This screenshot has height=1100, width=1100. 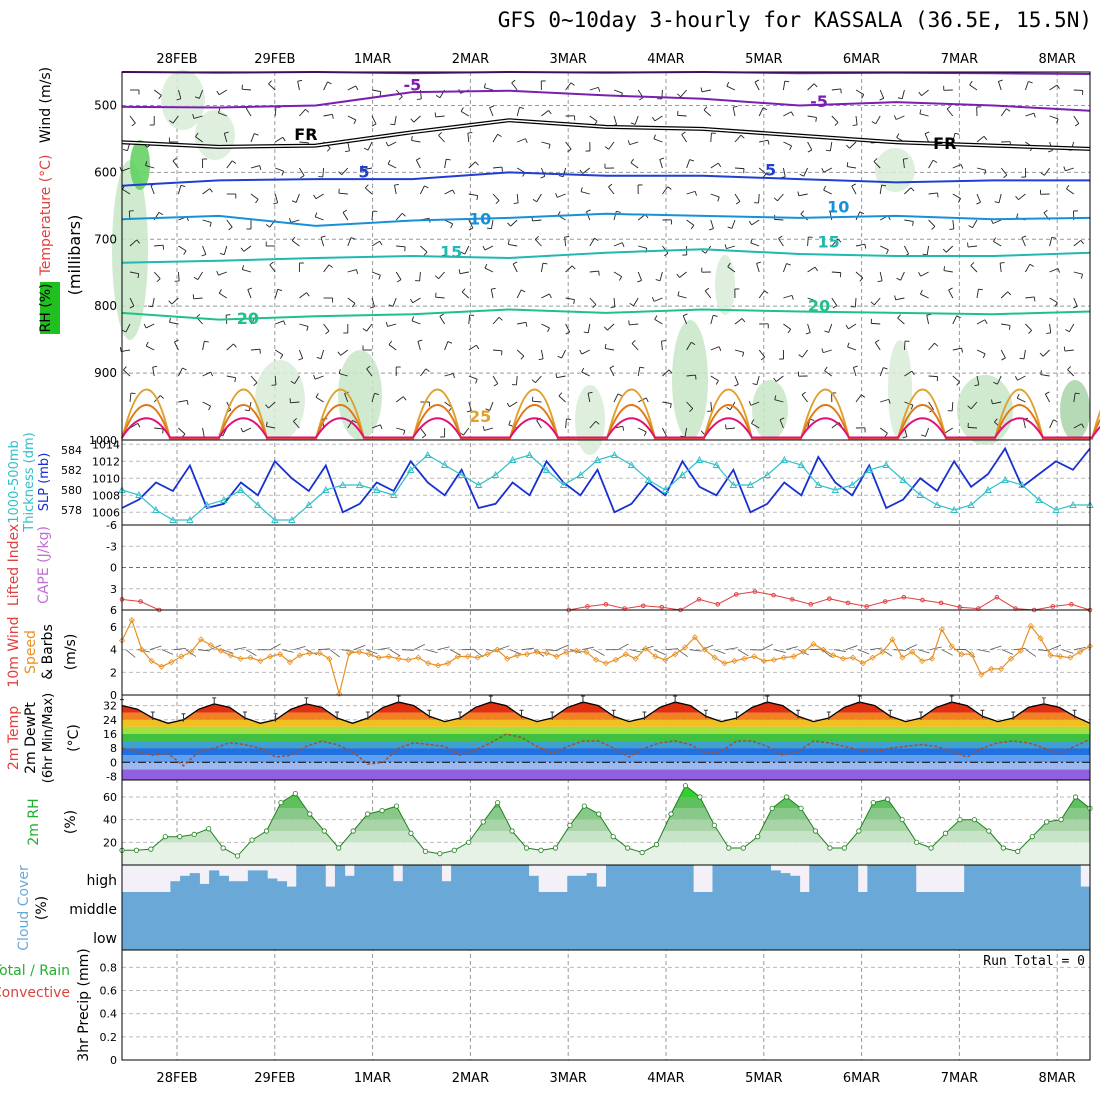 I want to click on temp-band, so click(x=606, y=730).